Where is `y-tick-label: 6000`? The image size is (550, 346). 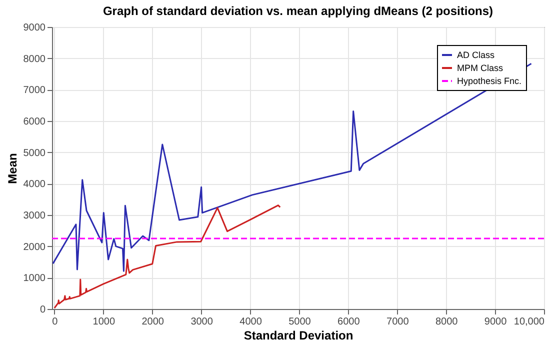
y-tick-label: 6000 is located at coordinates (34, 122).